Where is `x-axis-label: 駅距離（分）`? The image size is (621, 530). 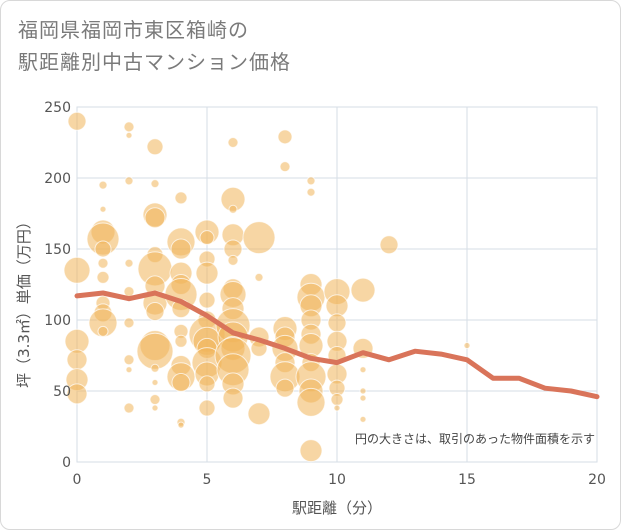
x-axis-label: 駅距離（分） is located at coordinates (337, 508).